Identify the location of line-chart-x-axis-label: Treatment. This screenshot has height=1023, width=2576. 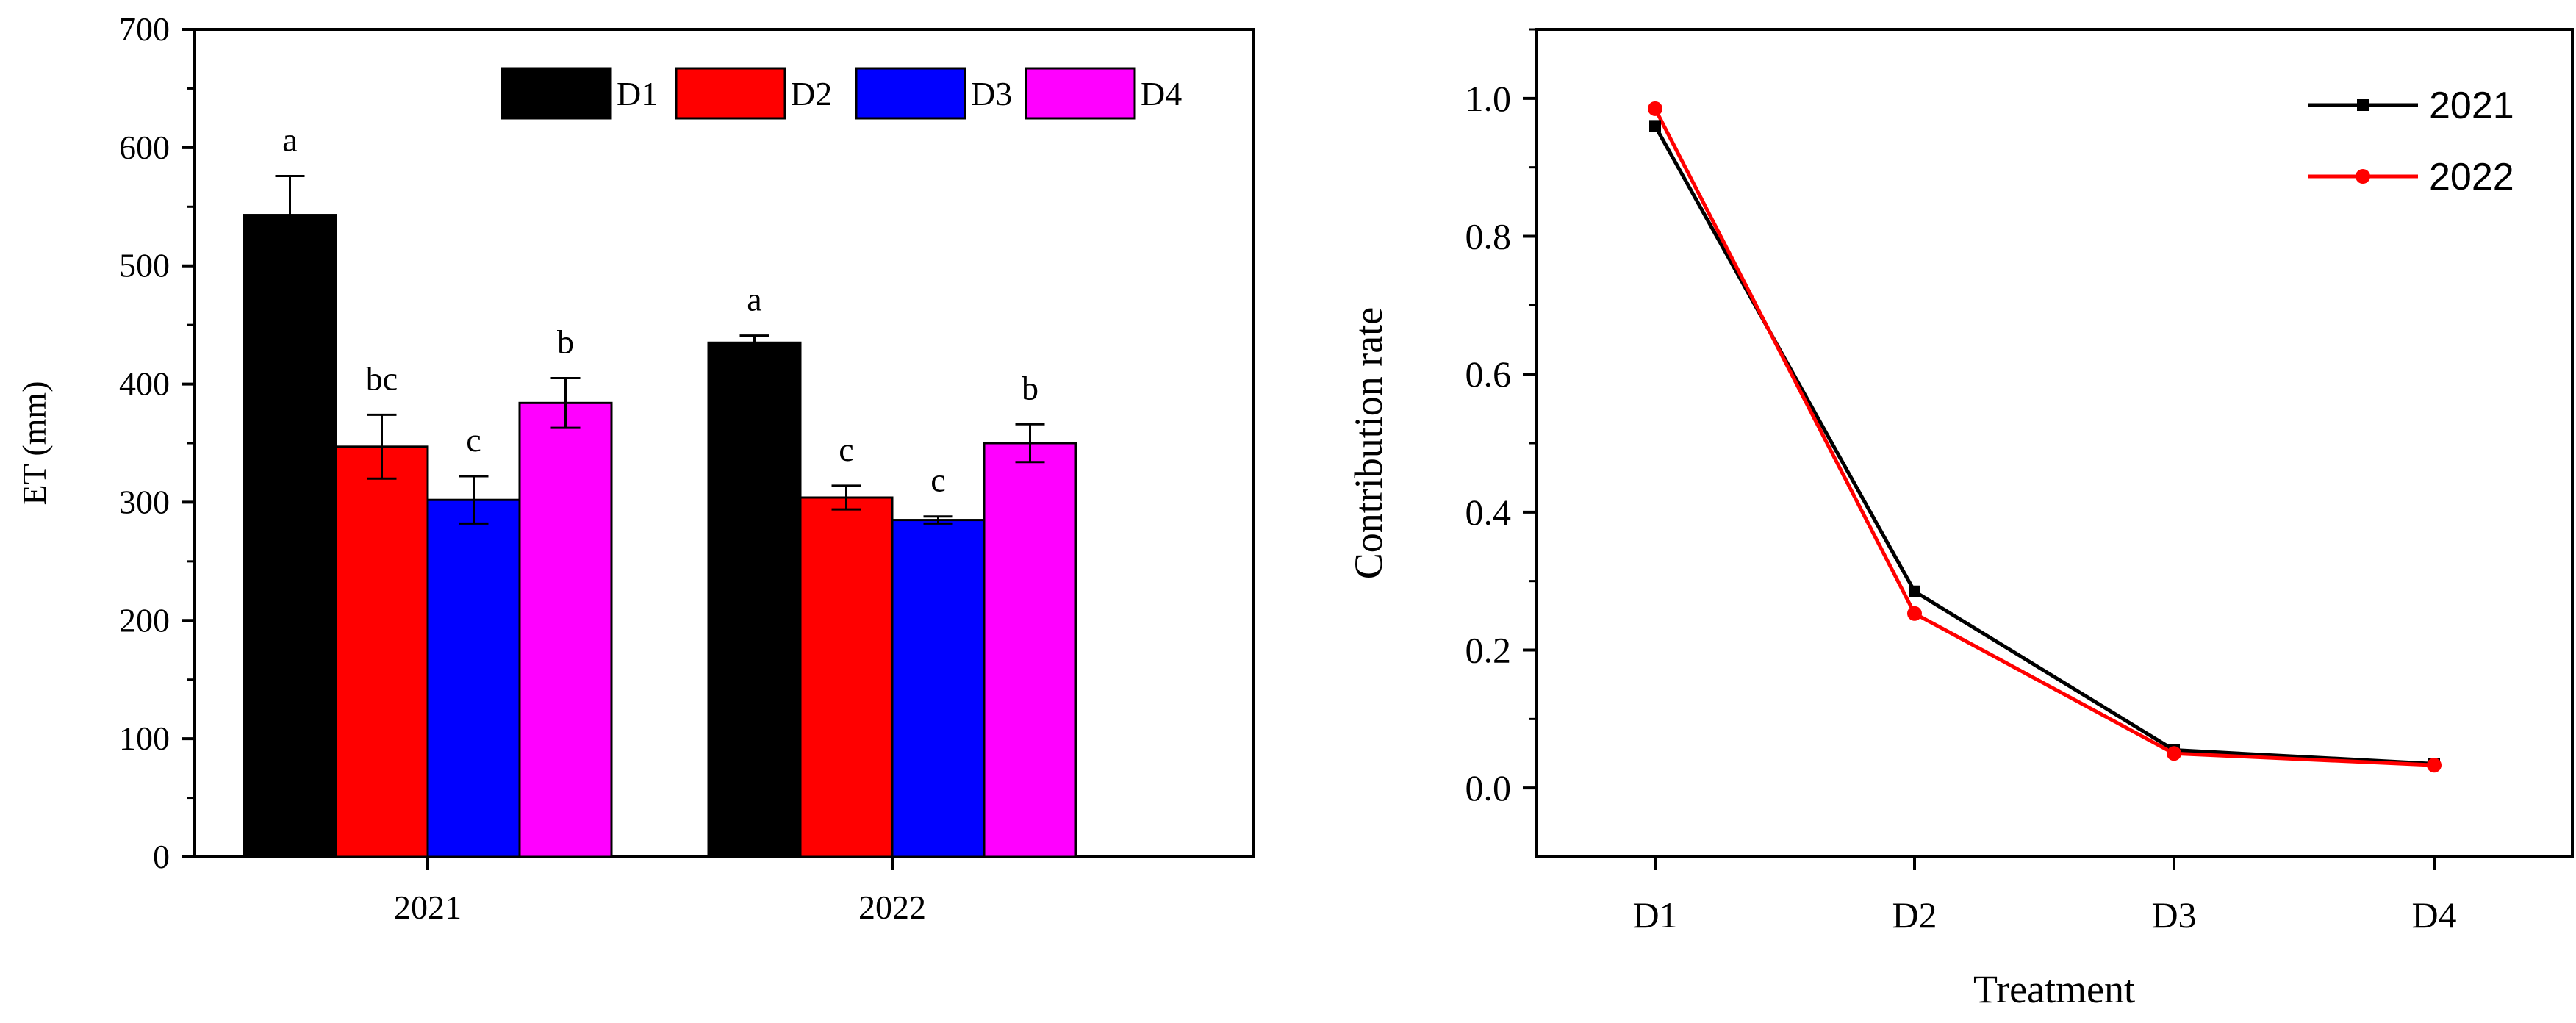
(2054, 989).